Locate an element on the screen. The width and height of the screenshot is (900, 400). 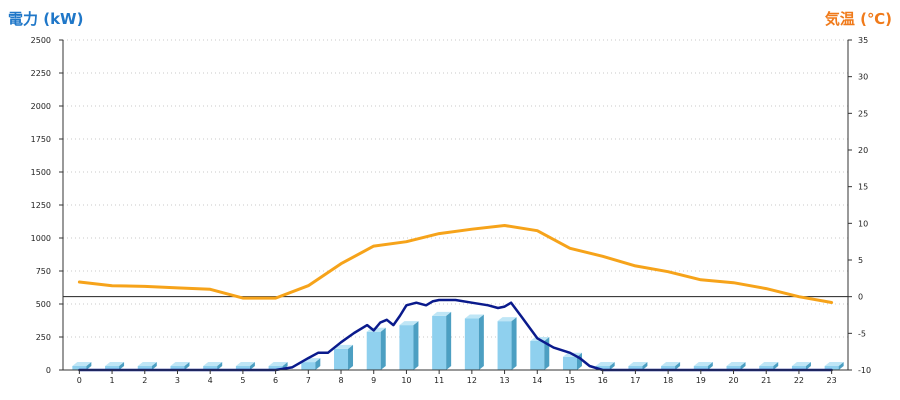
x-tick-label: 20 is located at coordinates (733, 380).